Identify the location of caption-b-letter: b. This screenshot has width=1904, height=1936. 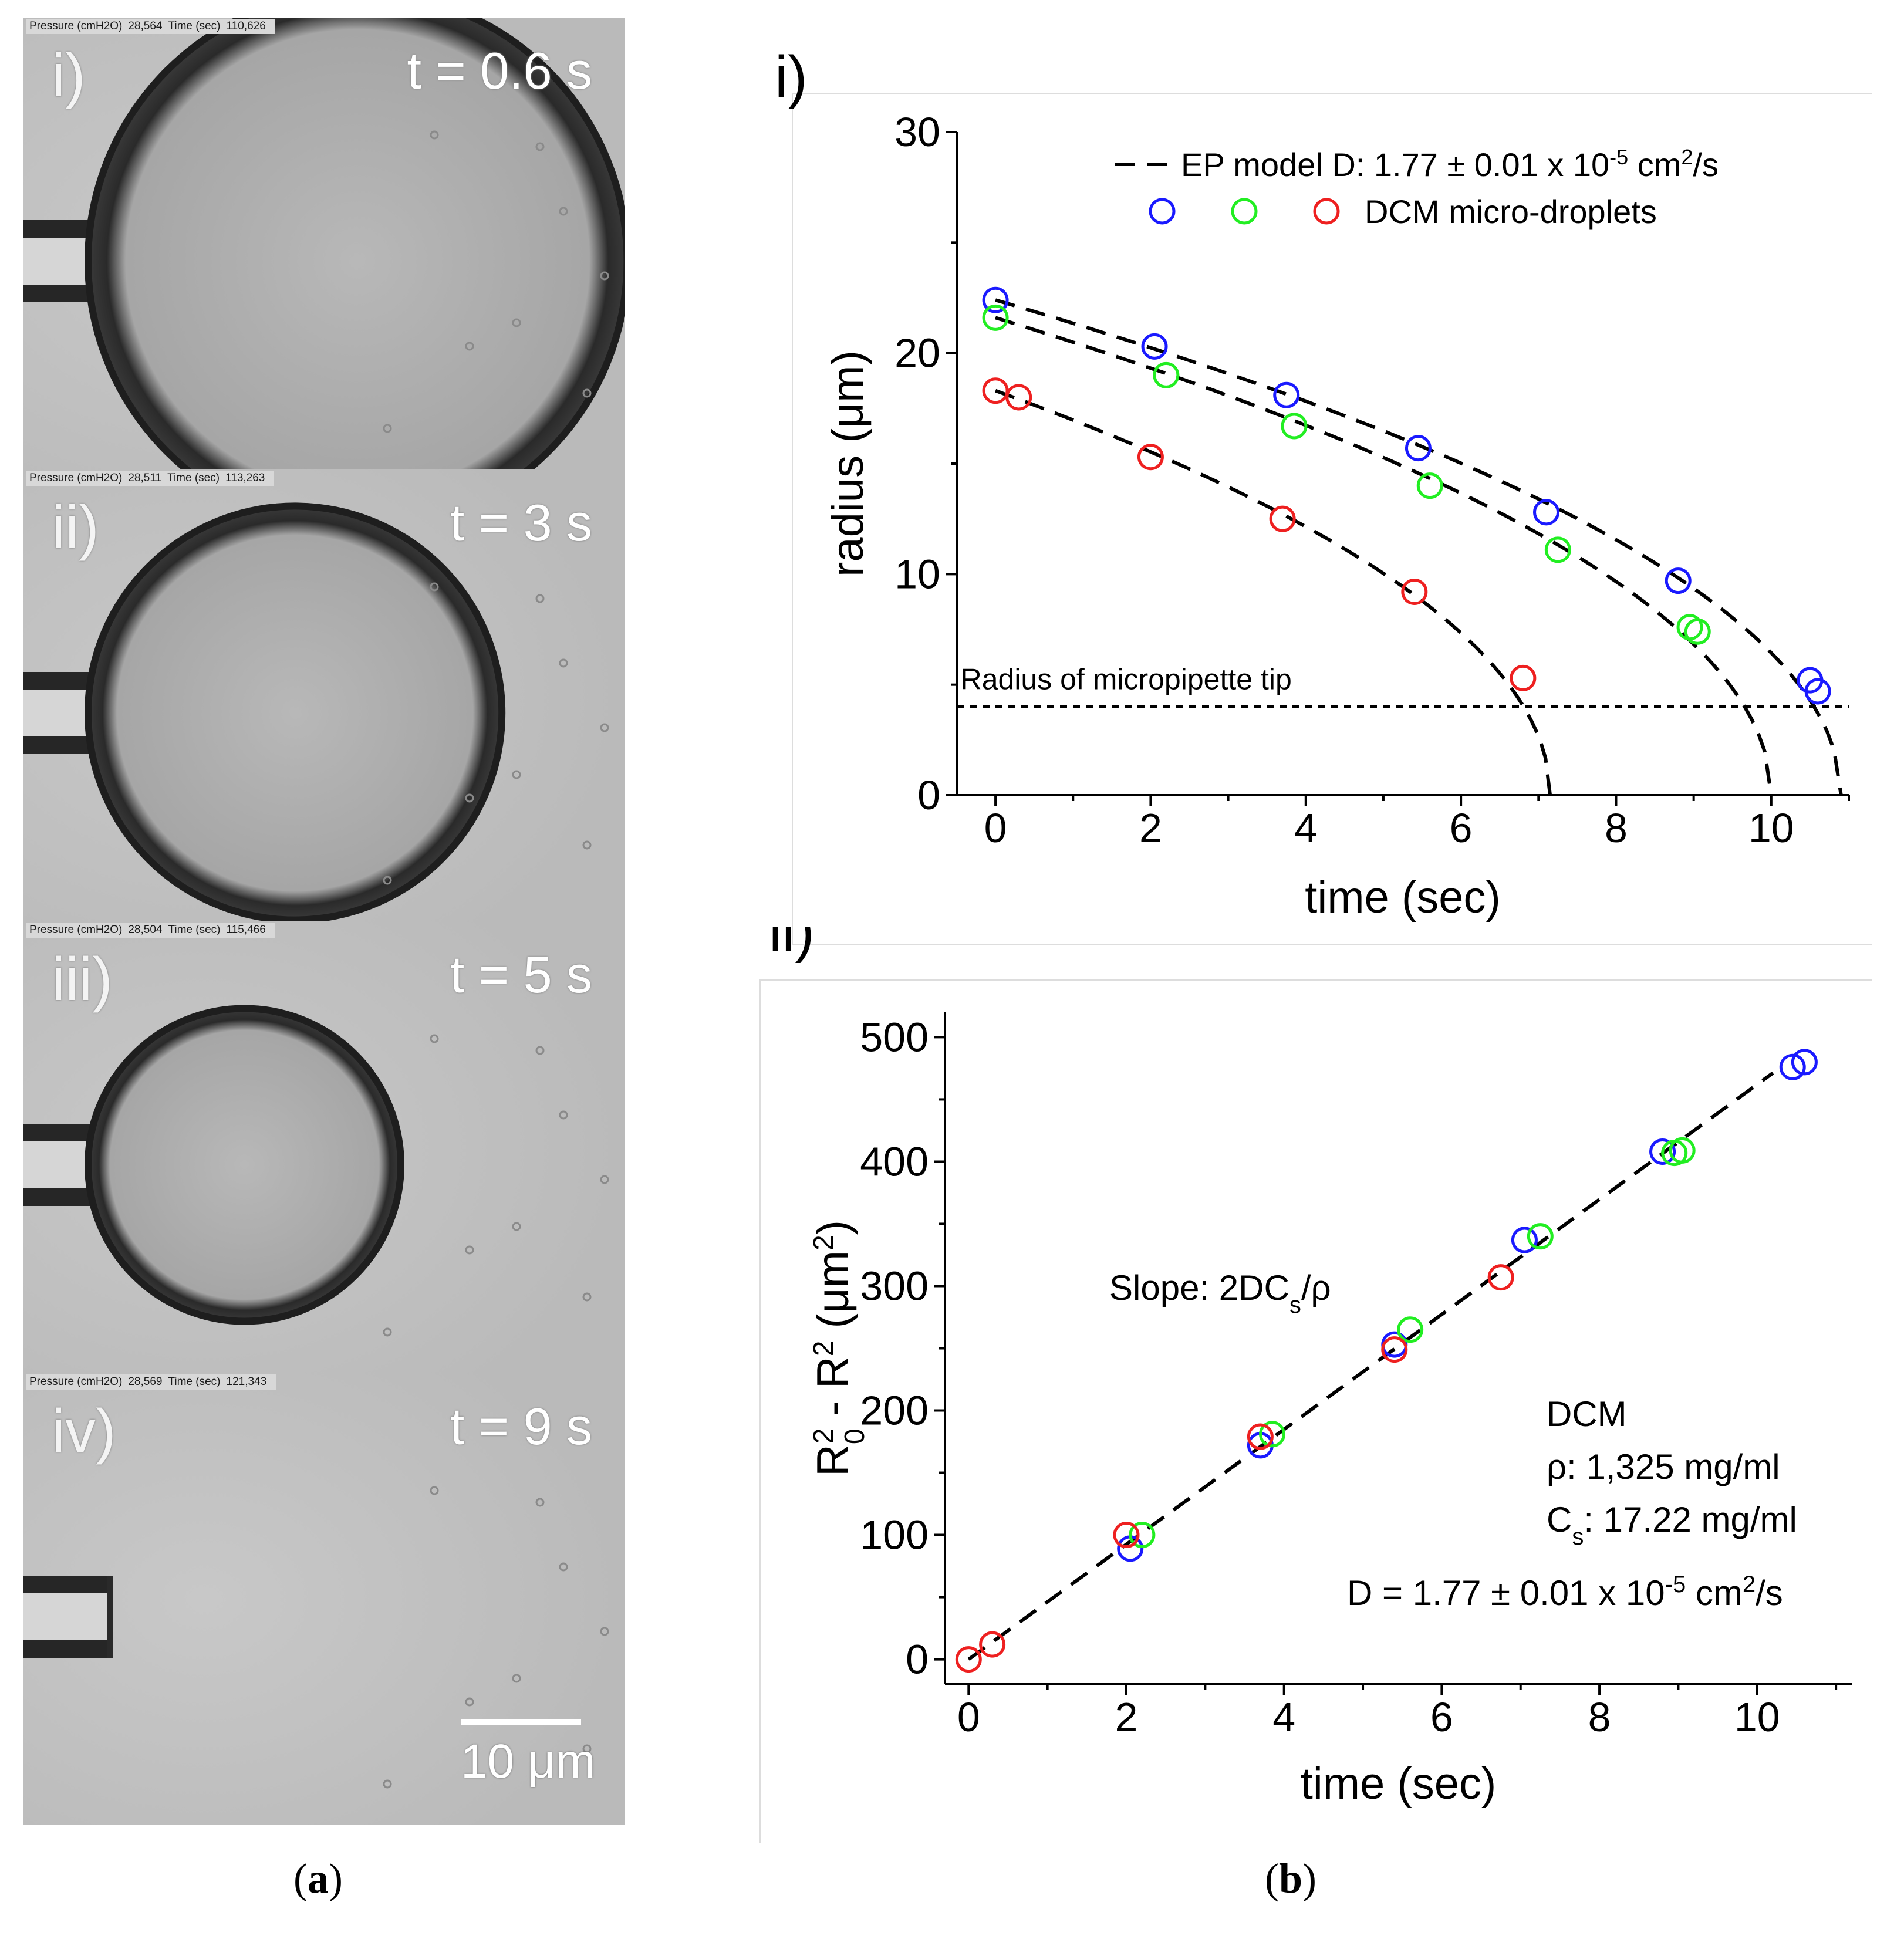
(1290, 1878).